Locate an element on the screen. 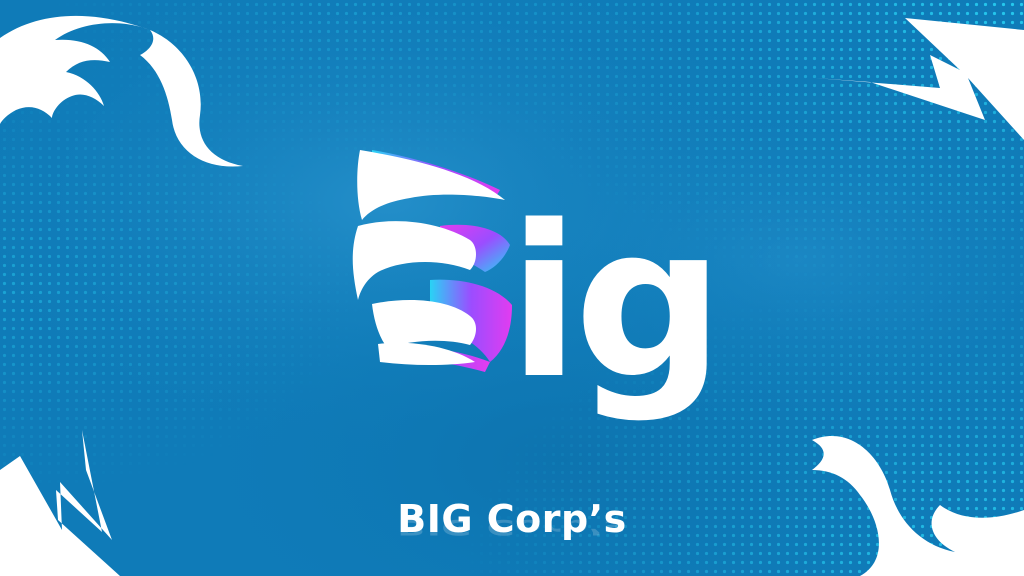 This screenshot has width=1024, height=576. logo-wordmark: ig is located at coordinates (616, 302).